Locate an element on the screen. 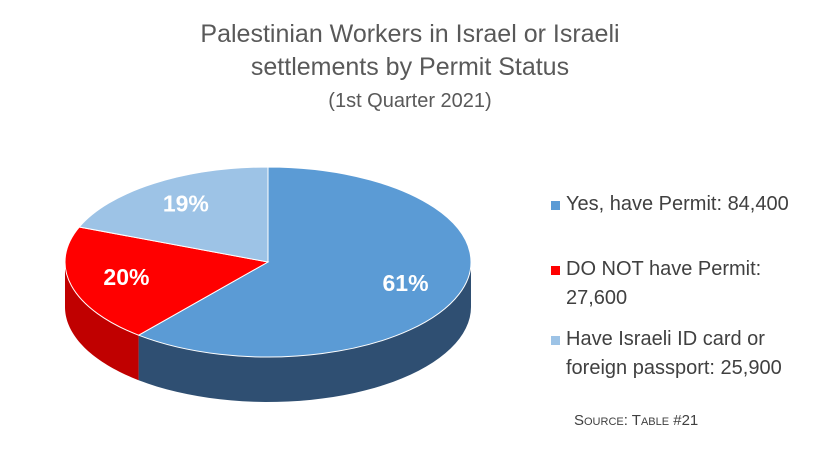 The image size is (818, 452). data-label: 61% is located at coordinates (405, 283).